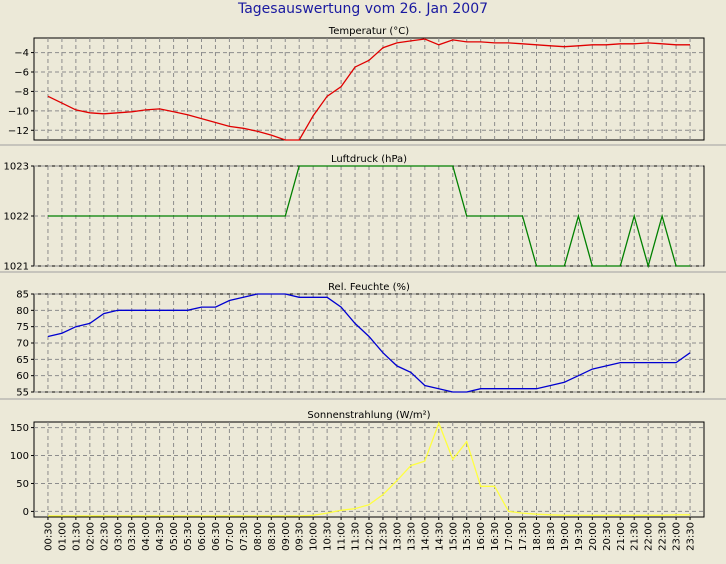 This screenshot has height=564, width=726. What do you see at coordinates (677, 536) in the screenshot?
I see `x-tick-label: 23:00` at bounding box center [677, 536].